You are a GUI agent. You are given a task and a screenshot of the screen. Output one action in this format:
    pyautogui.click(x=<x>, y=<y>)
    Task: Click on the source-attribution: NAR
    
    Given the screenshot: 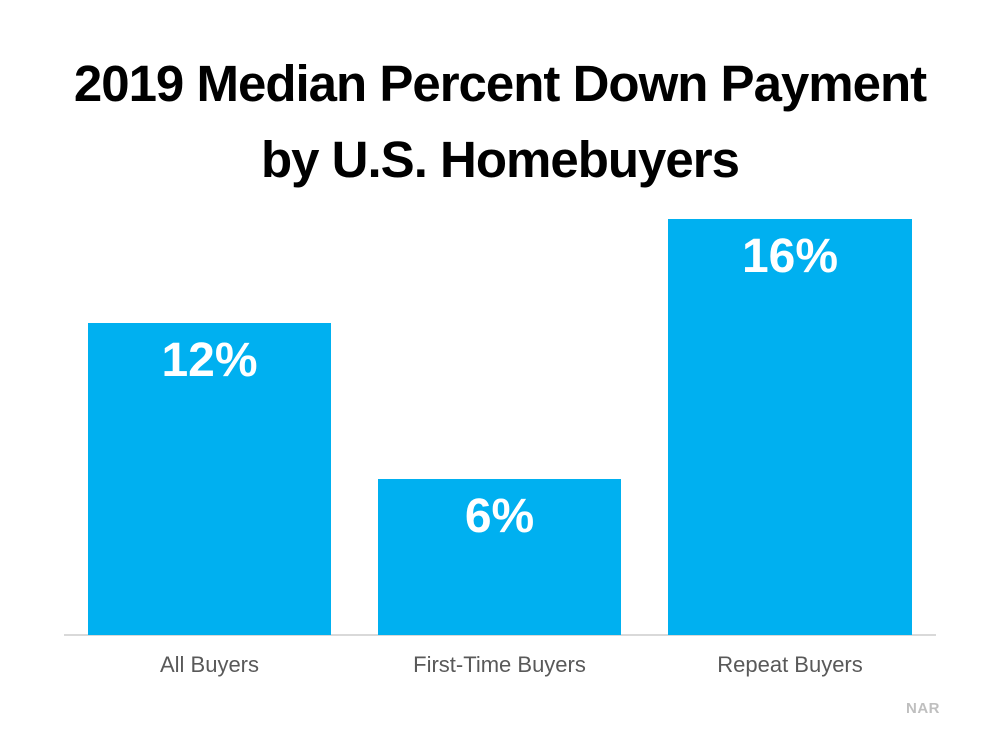 What is the action you would take?
    pyautogui.click(x=923, y=708)
    